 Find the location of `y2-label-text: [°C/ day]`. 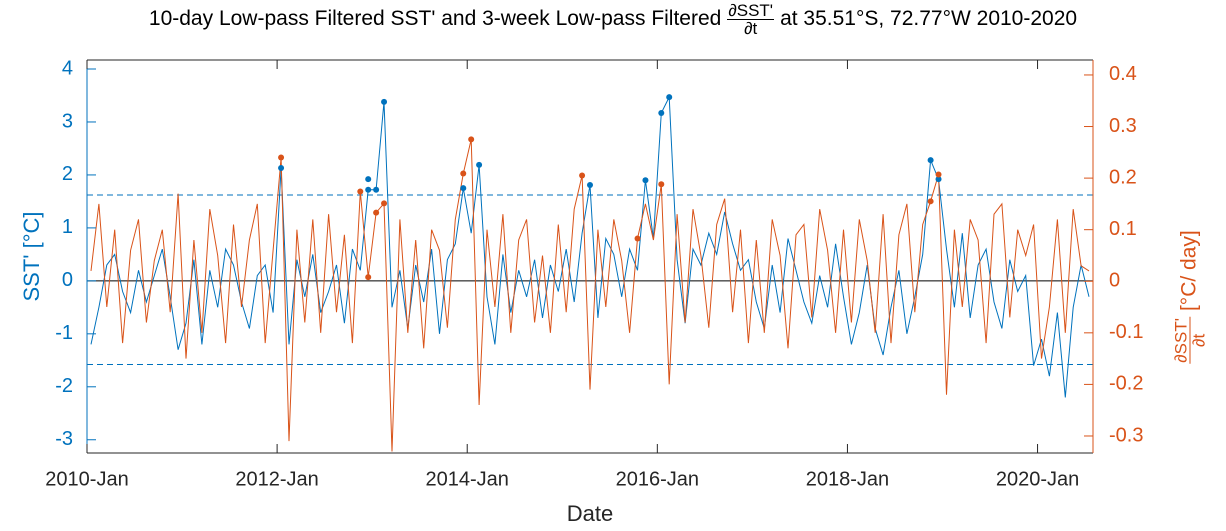

y2-label-text: [°C/ day] is located at coordinates (1189, 271).